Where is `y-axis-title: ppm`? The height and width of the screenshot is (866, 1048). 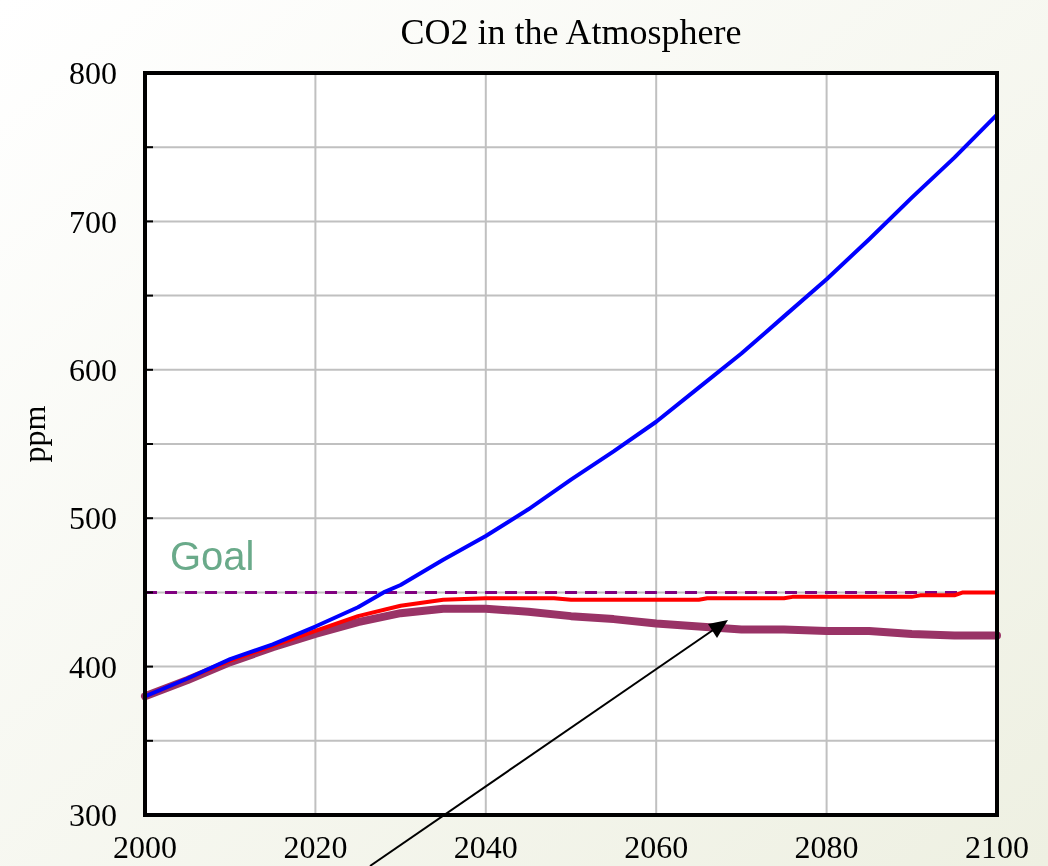
y-axis-title: ppm is located at coordinates (34, 434).